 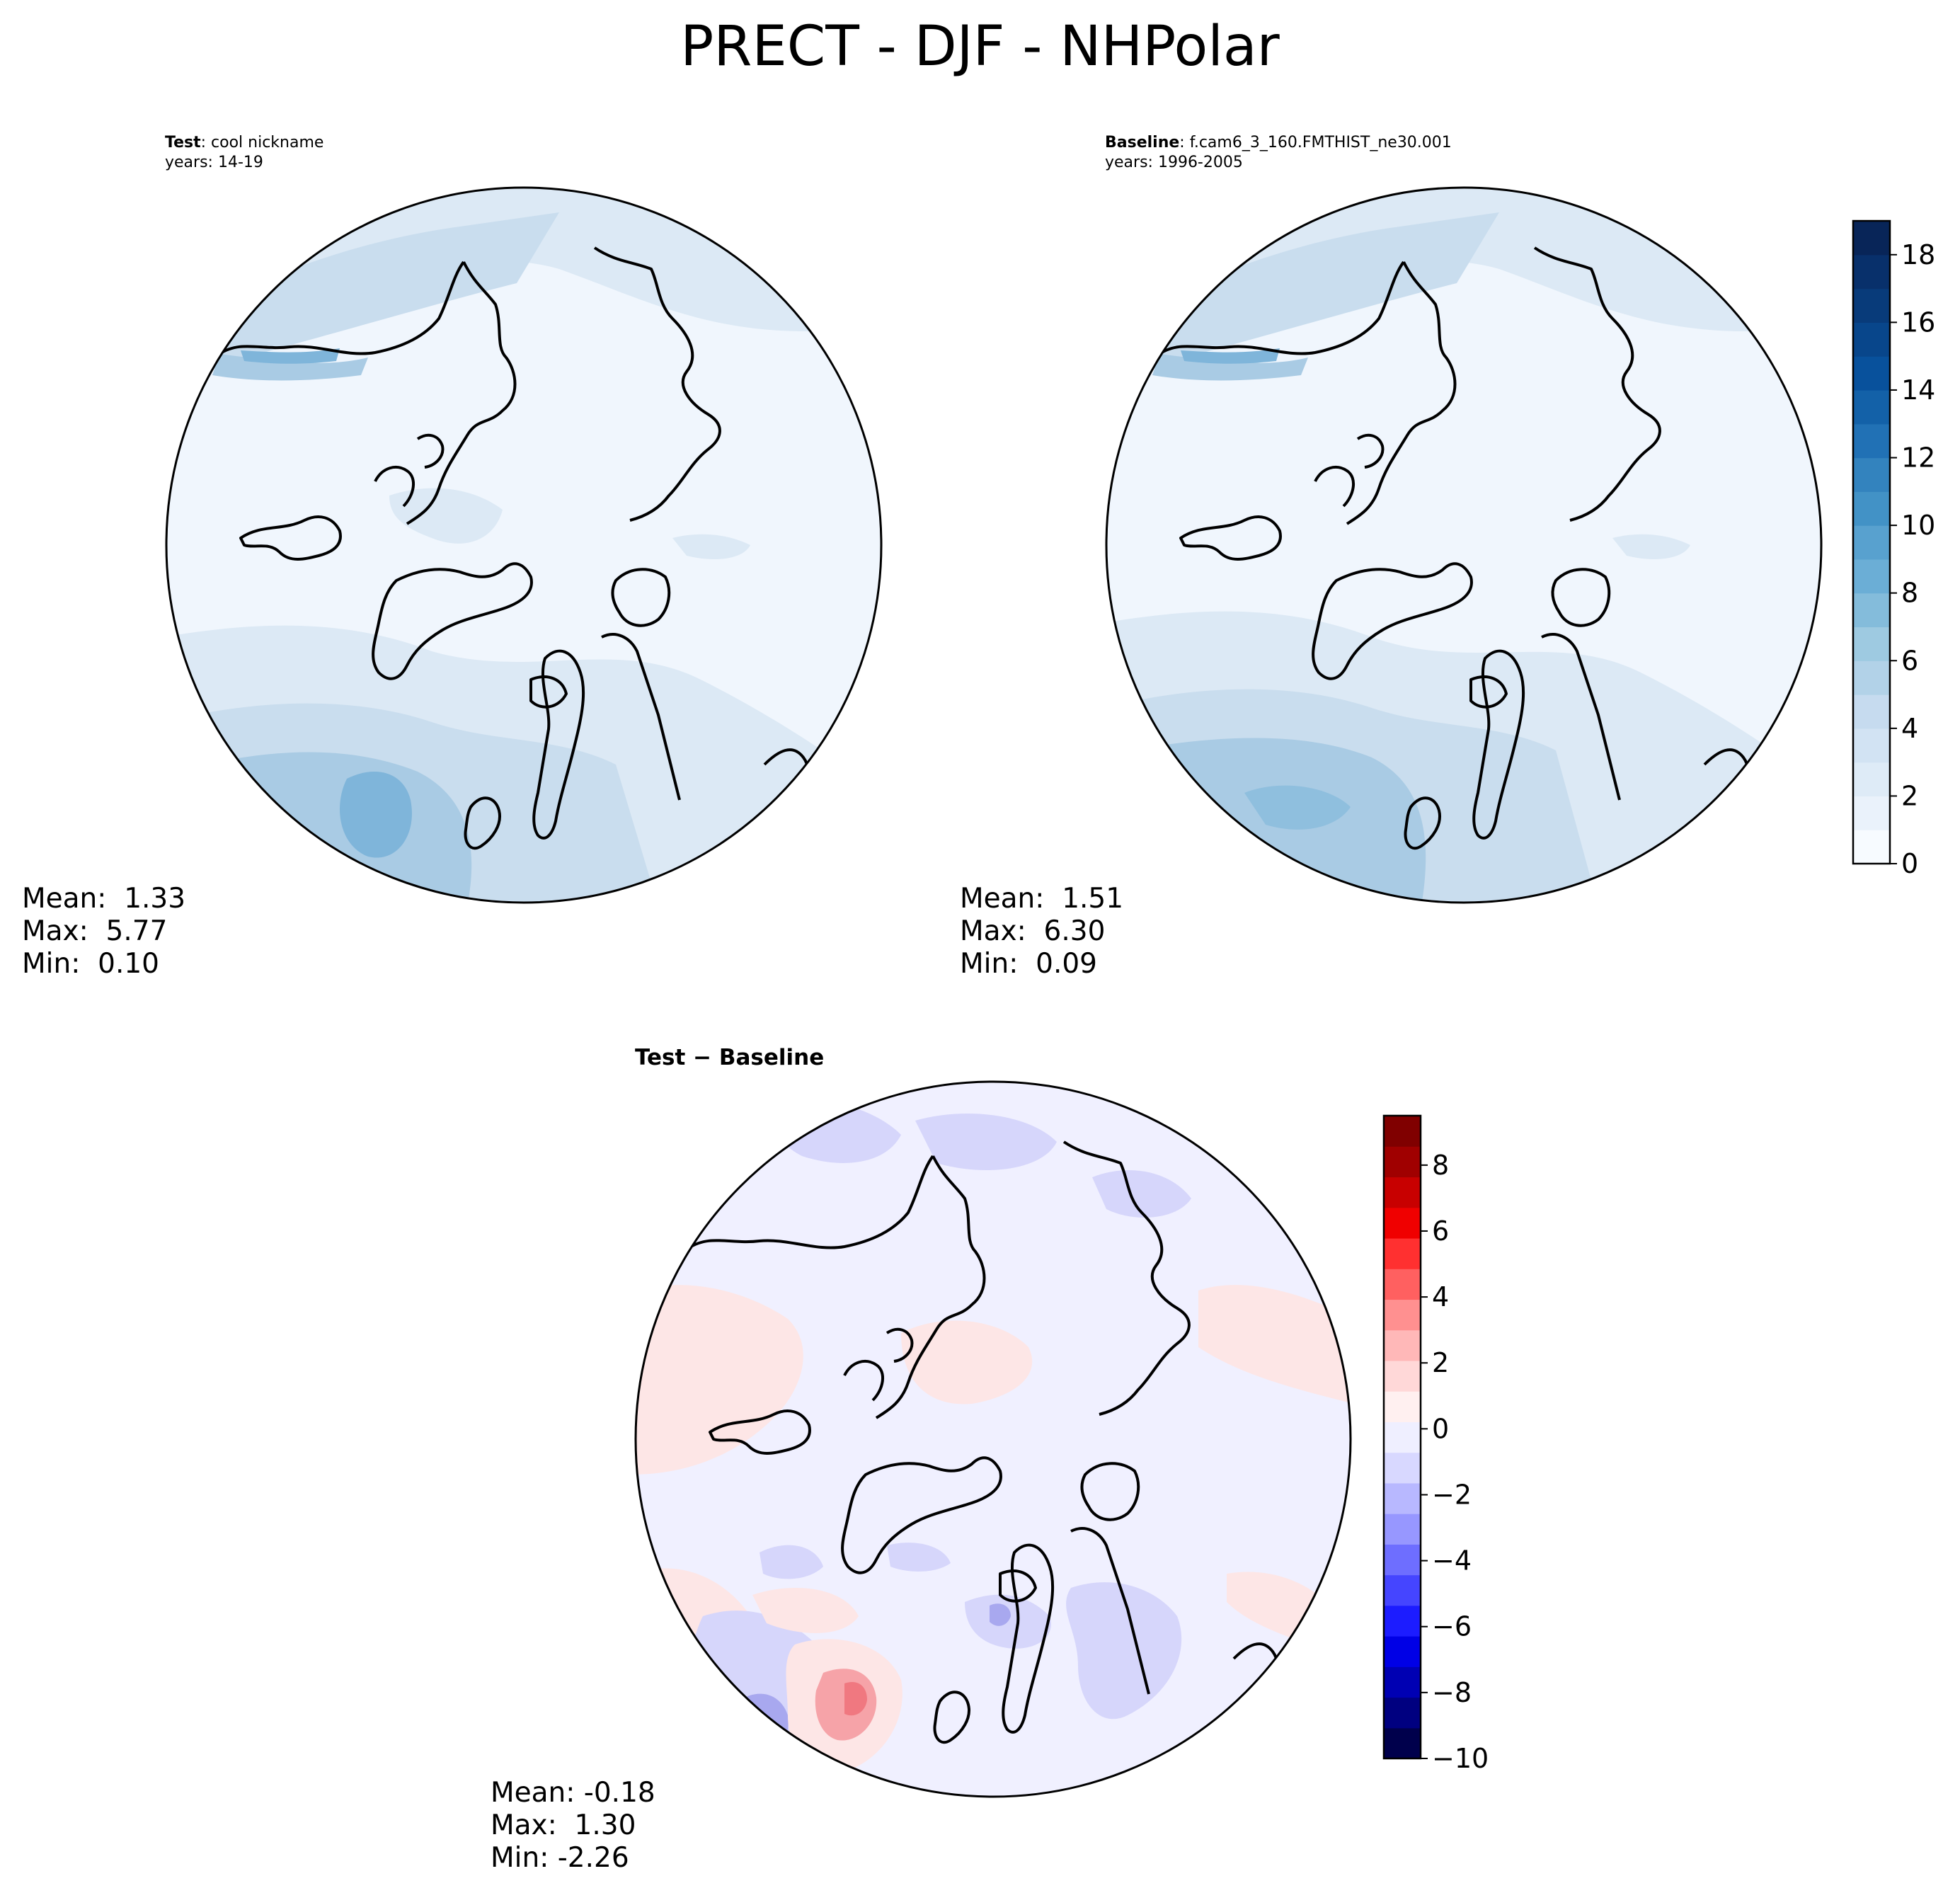 I want to click on difference-stats: Mean: -0.18 Max: 1.30 Min: -2.26, so click(x=573, y=1826).